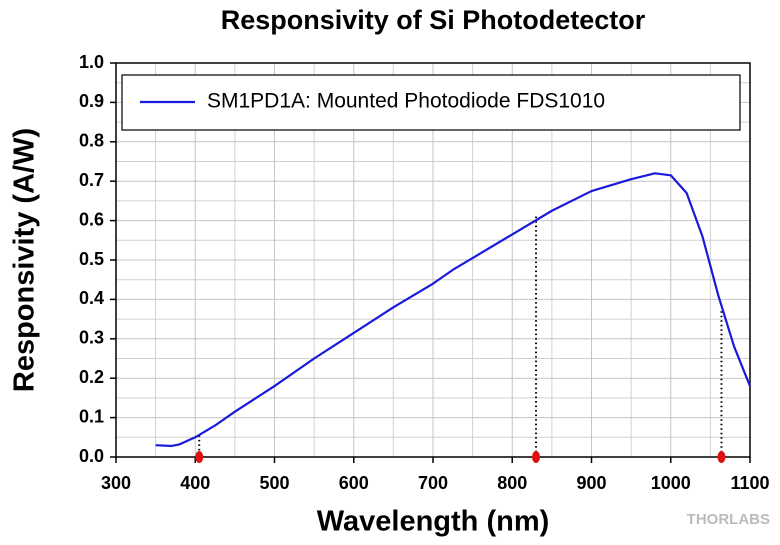 This screenshot has height=545, width=780. I want to click on y-tick-label: 0.6, so click(91, 219).